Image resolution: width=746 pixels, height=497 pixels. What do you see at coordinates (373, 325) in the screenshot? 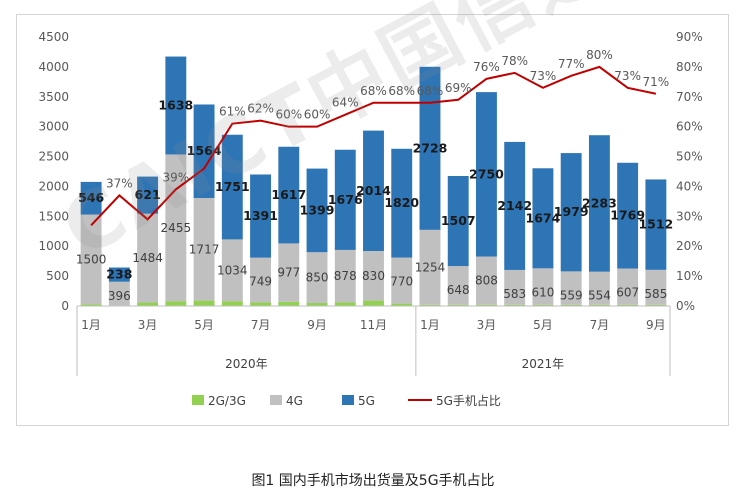
I see `x-tick-label: 11月` at bounding box center [373, 325].